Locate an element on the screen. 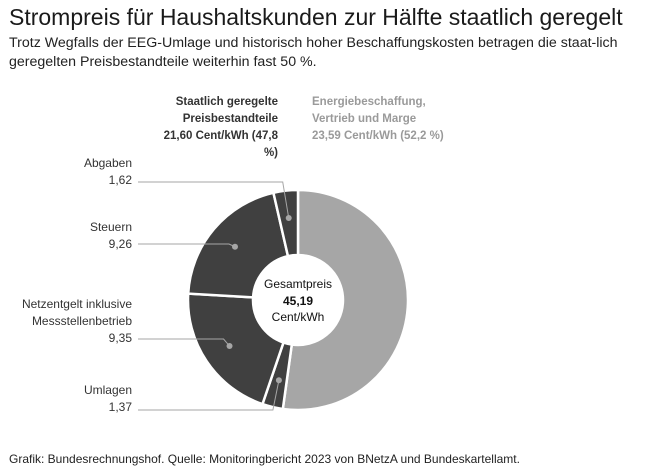 The height and width of the screenshot is (474, 666). label-umlagen-name: Umlagen is located at coordinates (107, 390).